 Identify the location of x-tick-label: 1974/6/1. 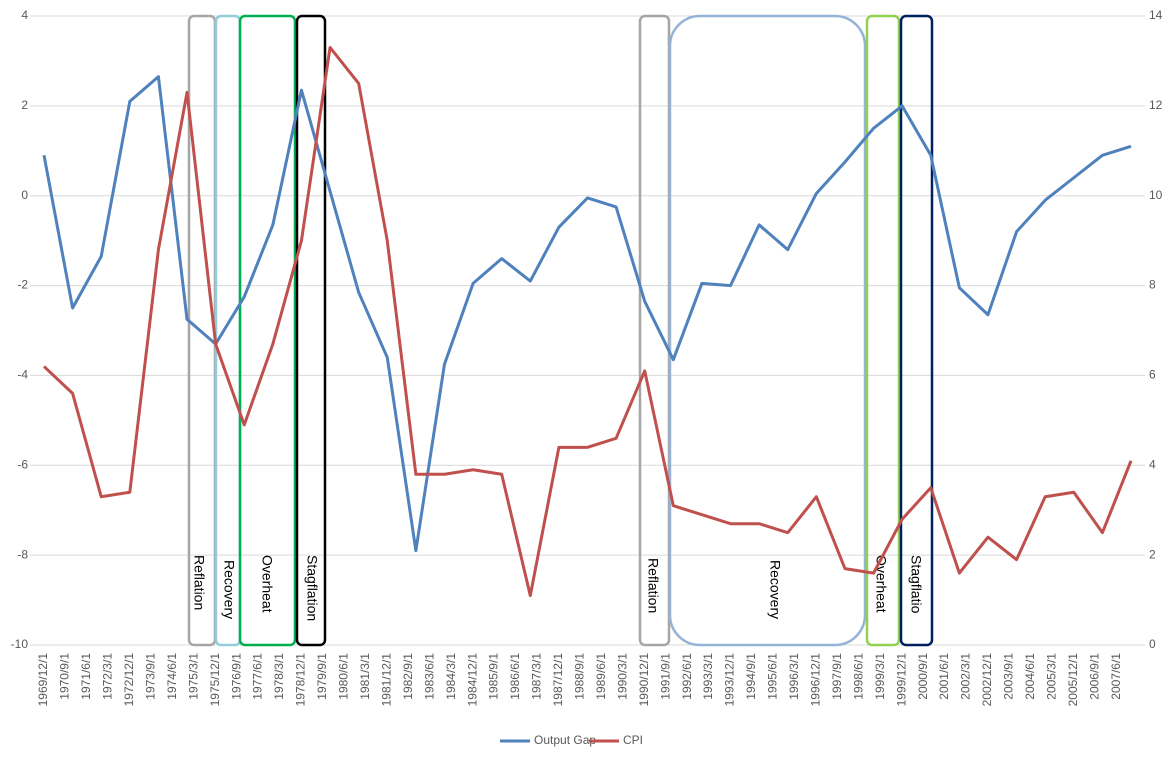
(172, 676).